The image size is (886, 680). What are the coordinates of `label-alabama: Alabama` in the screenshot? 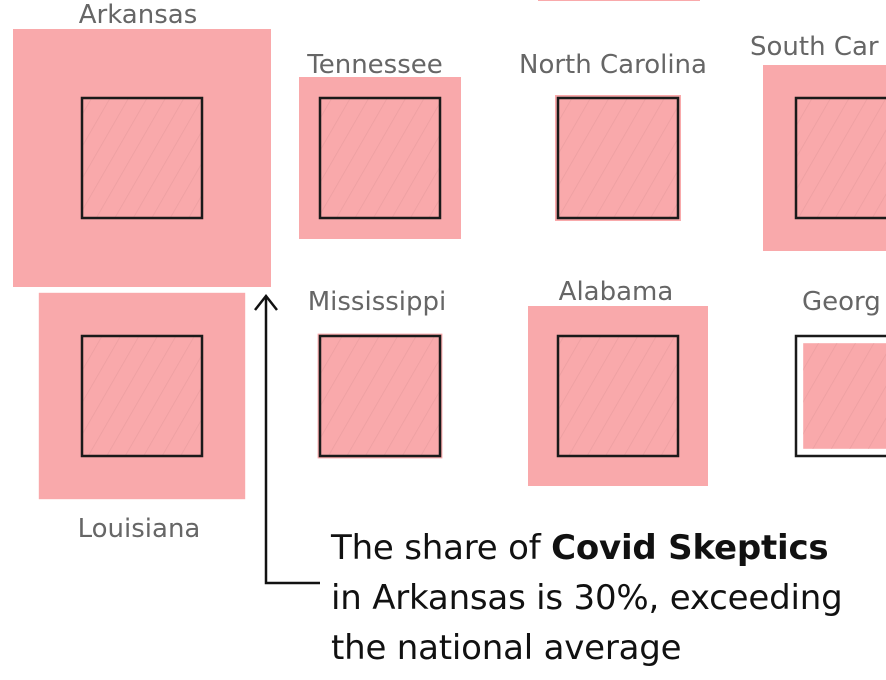 It's located at (616, 292).